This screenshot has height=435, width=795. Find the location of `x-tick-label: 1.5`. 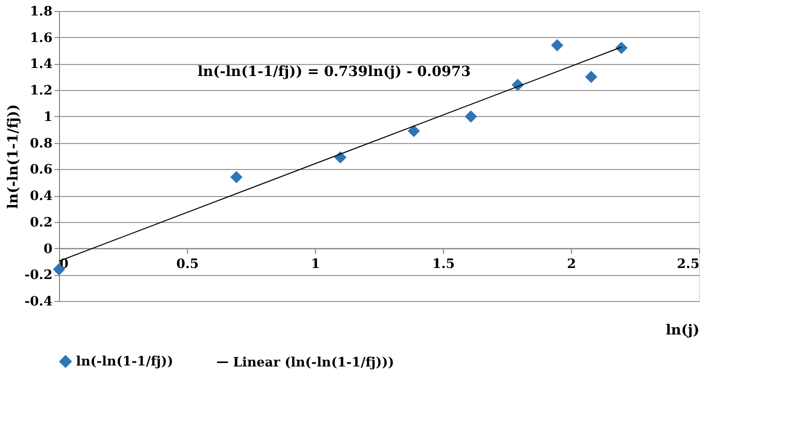

x-tick-label: 1.5 is located at coordinates (443, 264).